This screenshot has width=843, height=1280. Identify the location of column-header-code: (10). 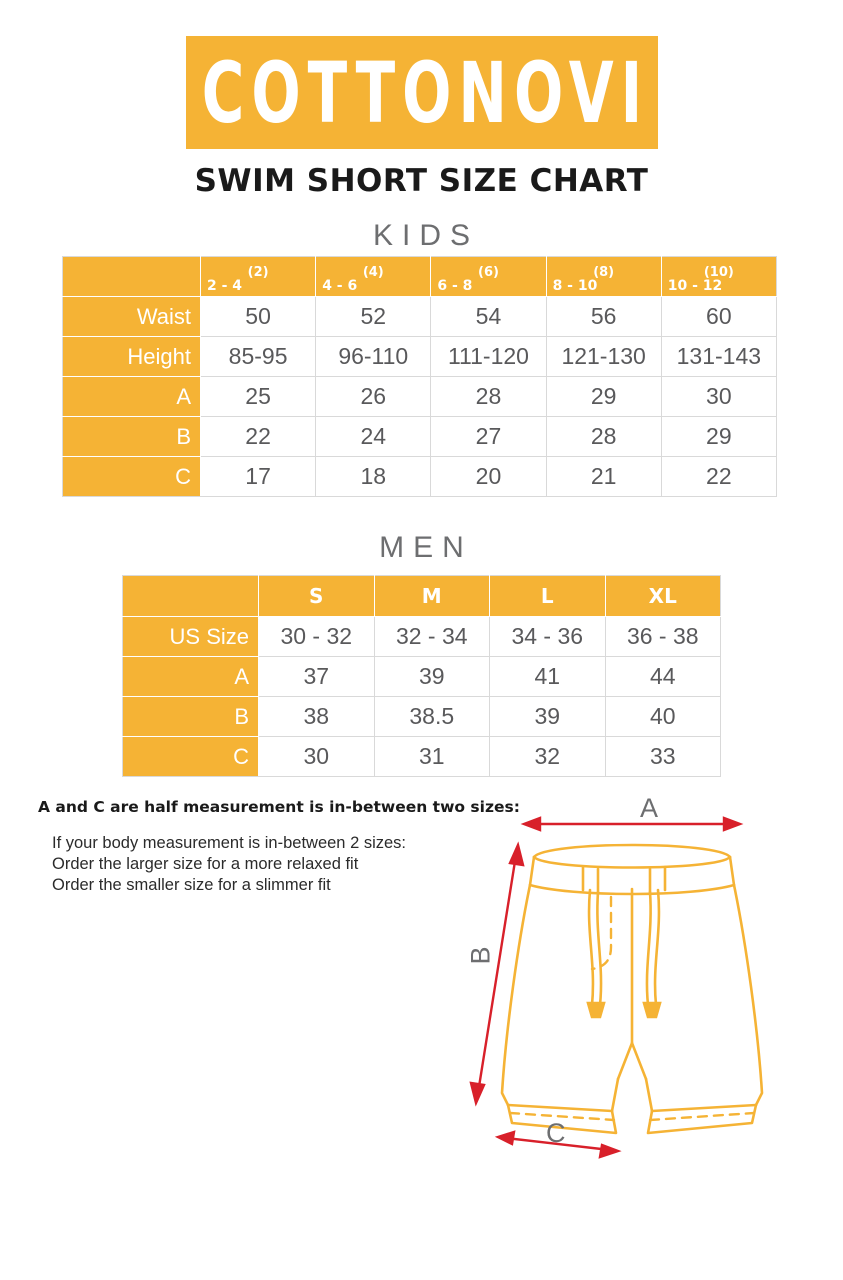
(718, 272).